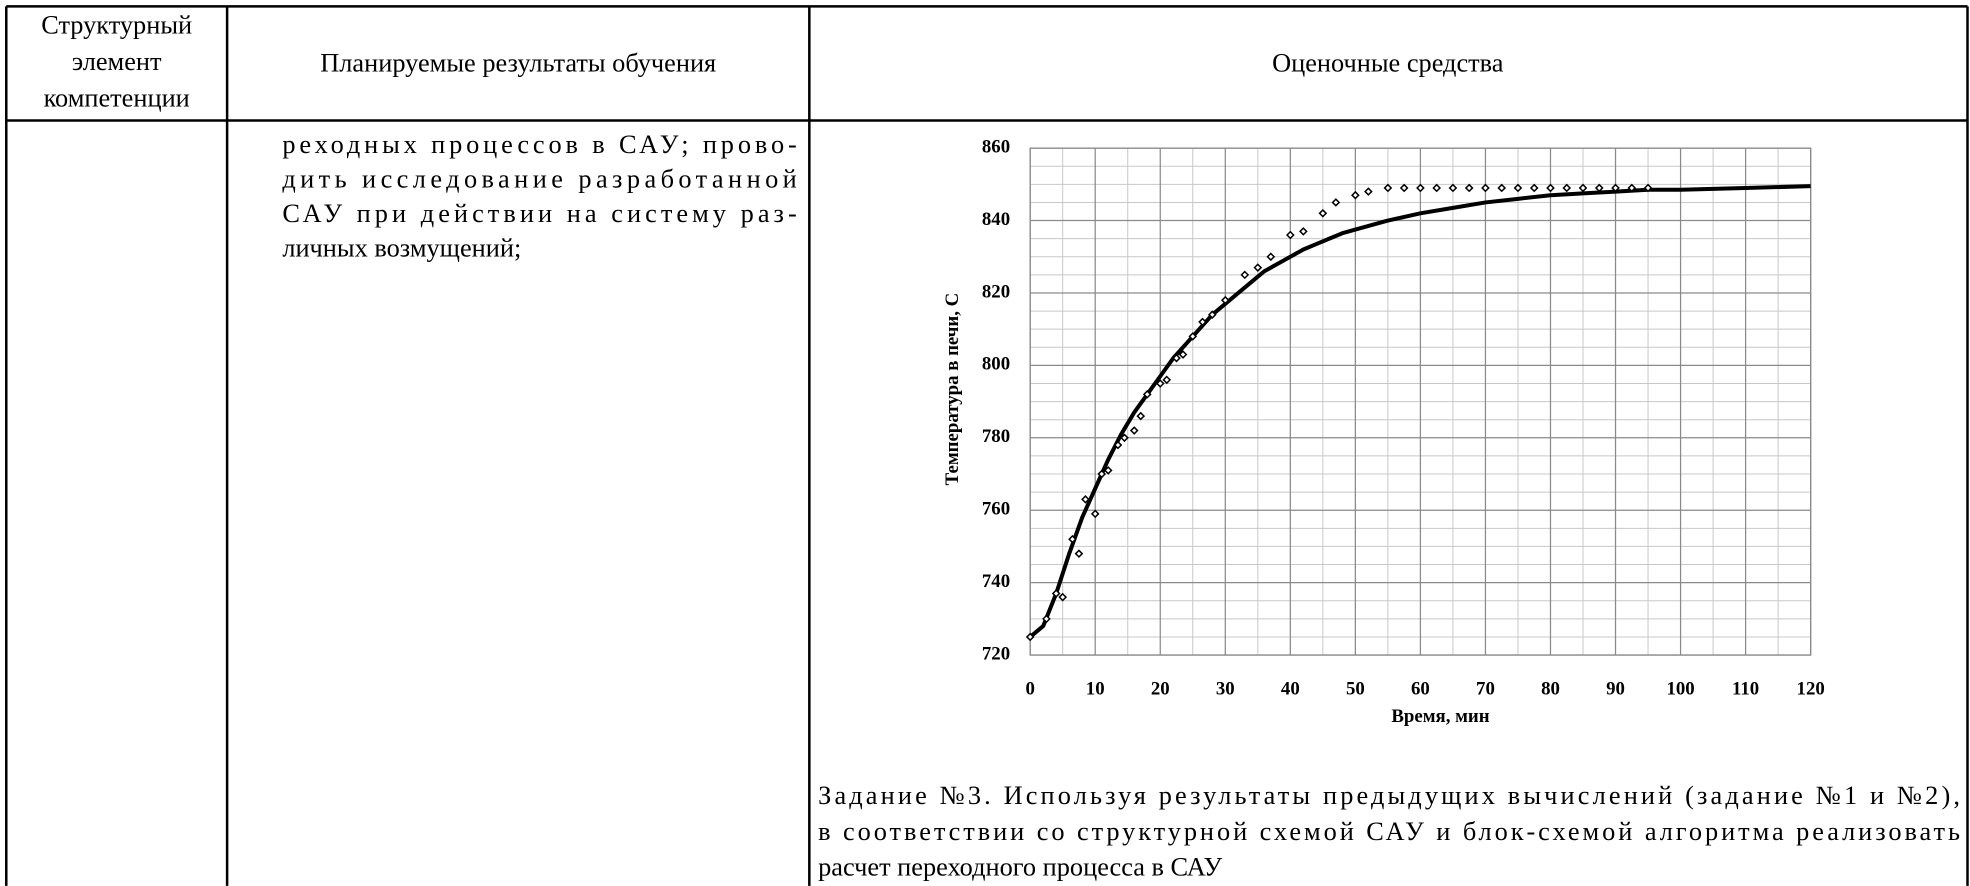 This screenshot has width=1970, height=886. Describe the element at coordinates (1388, 62) in the screenshot. I see `header-cell: Оценочные средства` at that location.